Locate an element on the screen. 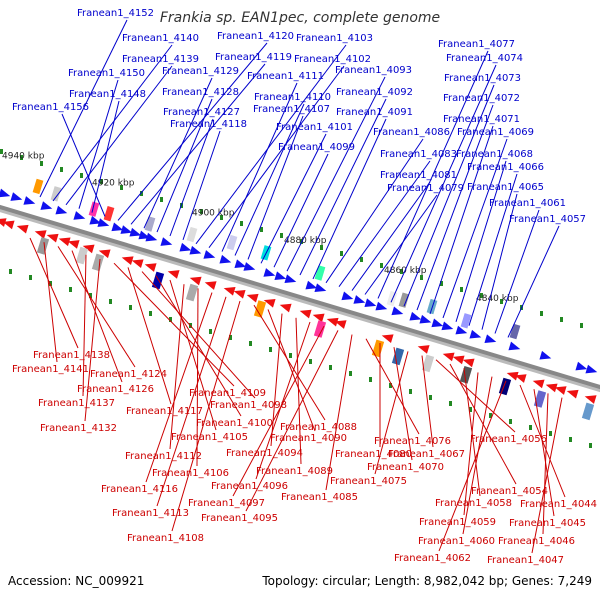 Image resolution: width=600 pixels, height=600 pixels. forward-gene-label: Franean1_4081 is located at coordinates (418, 175).